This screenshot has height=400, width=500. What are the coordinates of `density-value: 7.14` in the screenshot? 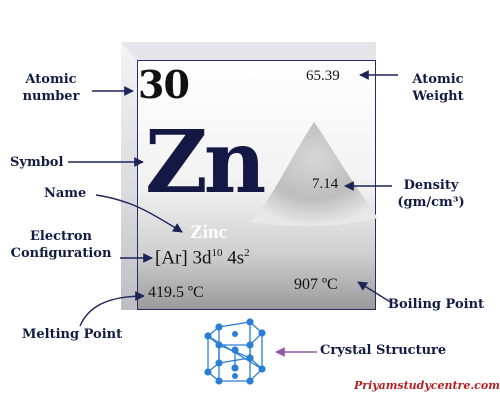 It's located at (325, 184).